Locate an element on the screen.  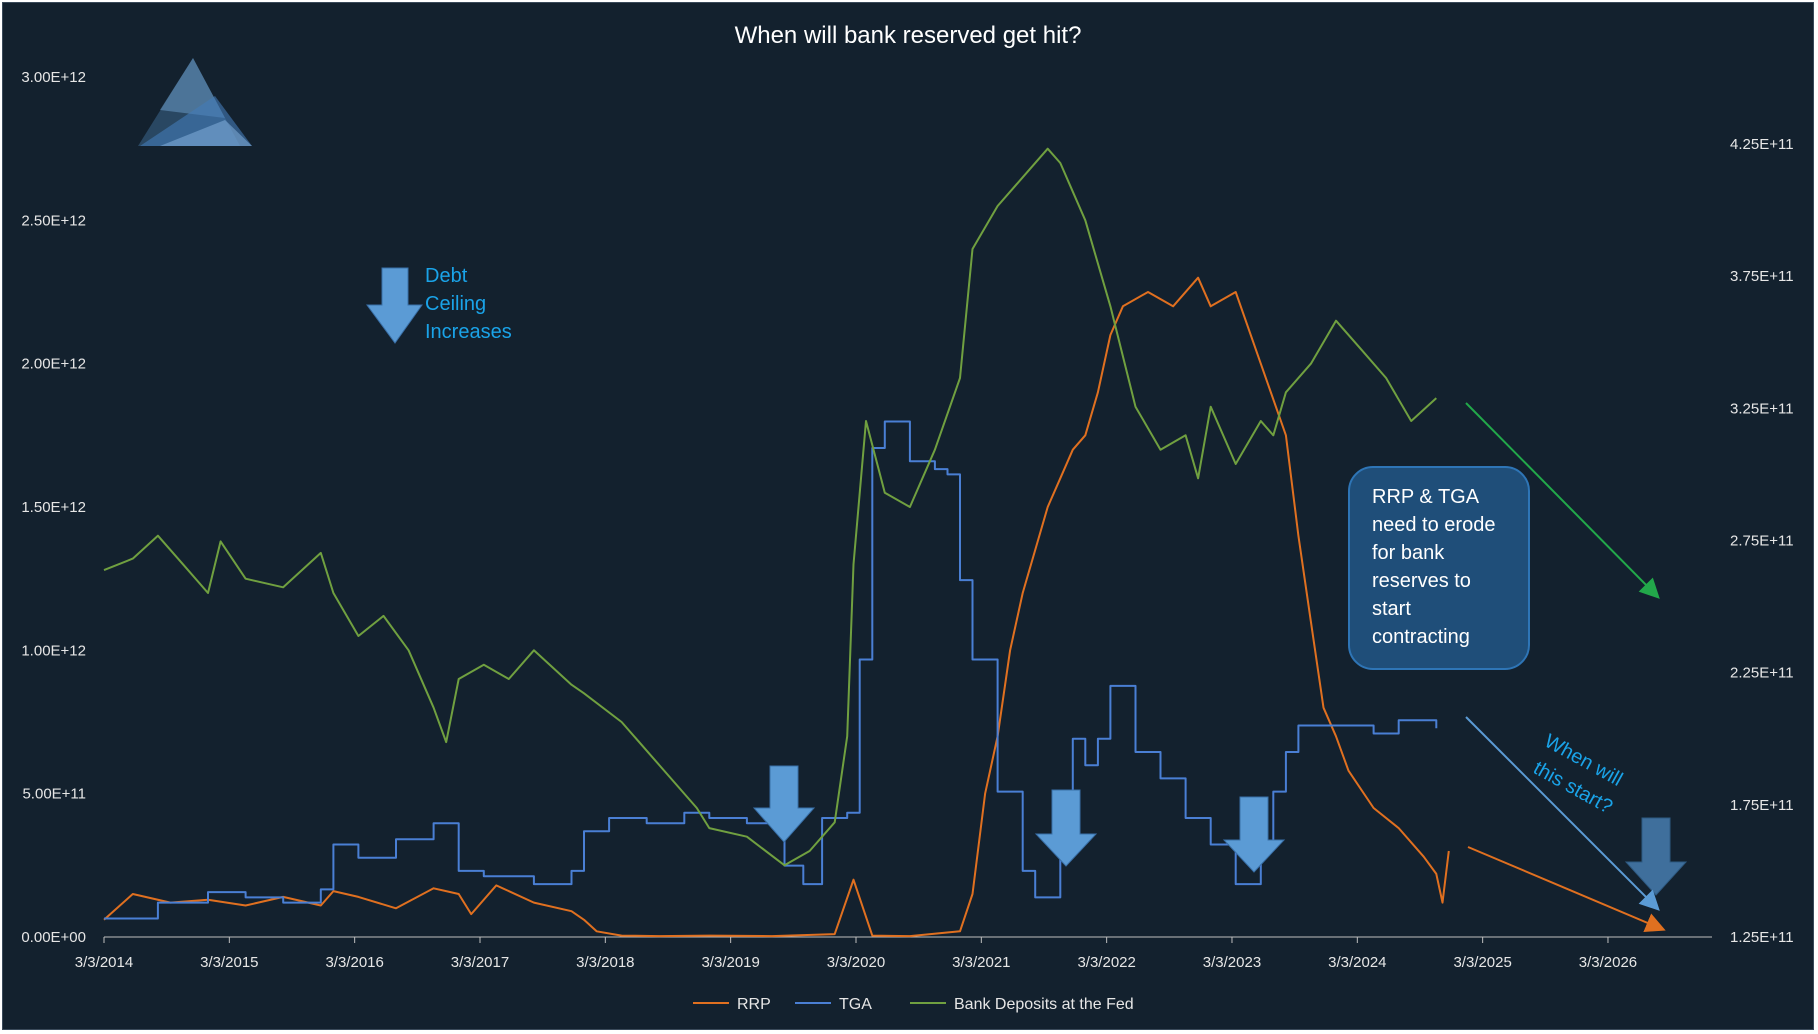
x-tick-label: 3/3/2014 is located at coordinates (104, 962).